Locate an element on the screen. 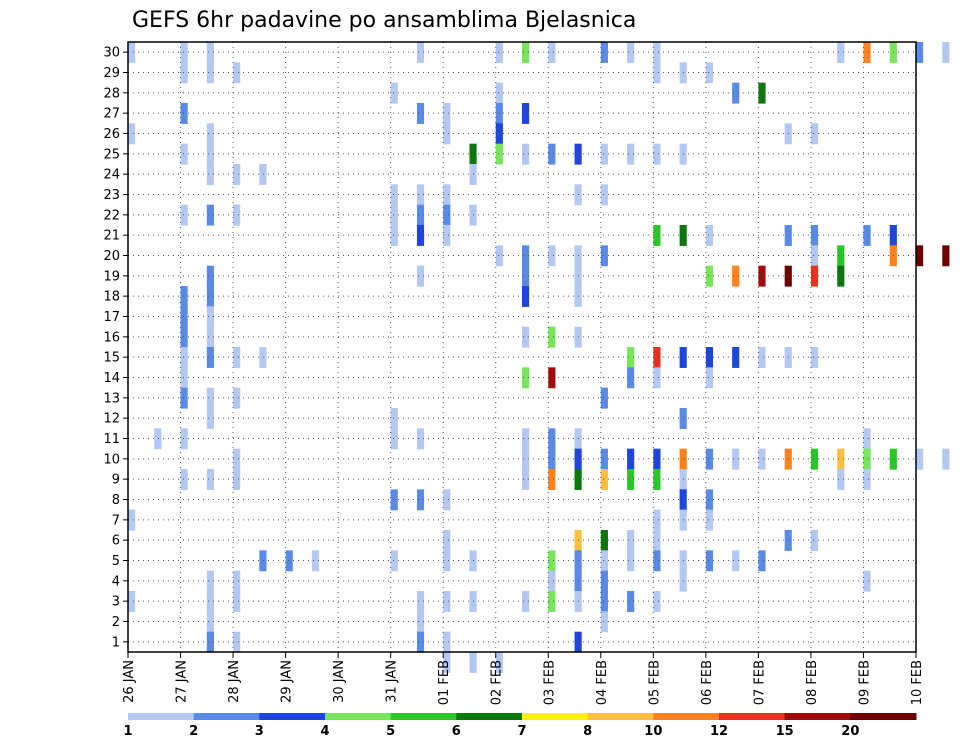  y-tick-label: 4 is located at coordinates (116, 581).